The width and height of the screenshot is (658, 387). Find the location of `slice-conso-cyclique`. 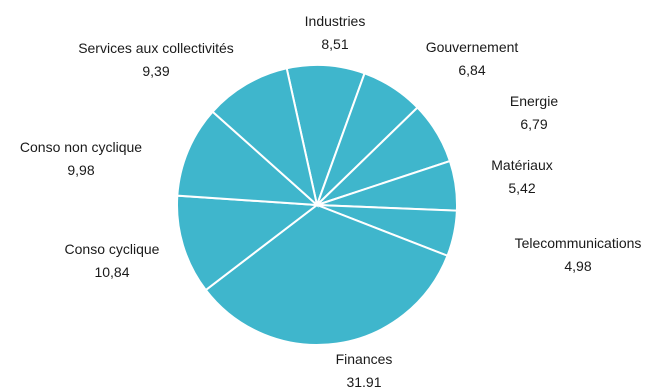

slice-conso-cyclique is located at coordinates (247, 243).